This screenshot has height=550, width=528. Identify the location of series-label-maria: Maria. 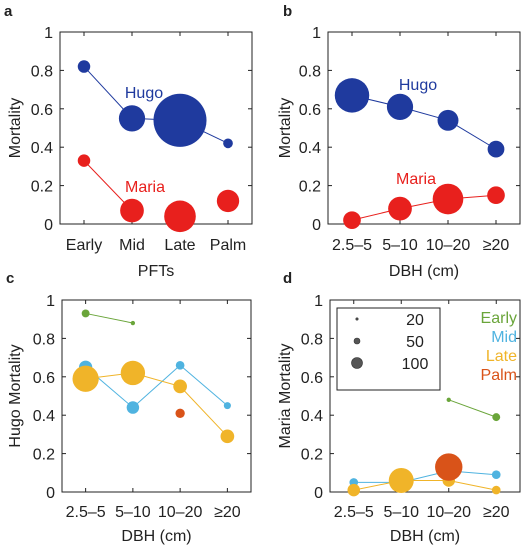
(416, 179).